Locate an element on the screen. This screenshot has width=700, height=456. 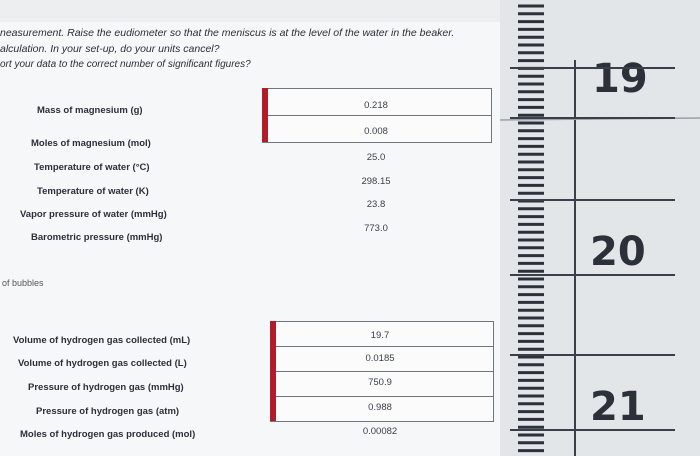
row-label: Pressure of hydrogen gas (atm) is located at coordinates (108, 411).